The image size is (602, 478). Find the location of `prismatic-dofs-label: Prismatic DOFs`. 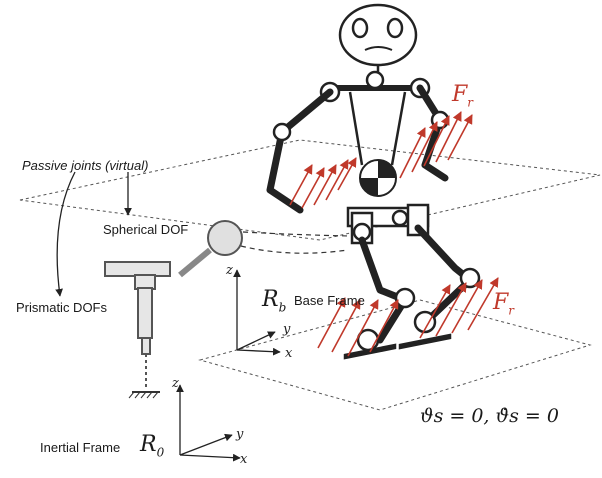

prismatic-dofs-label: Prismatic DOFs is located at coordinates (61, 307).